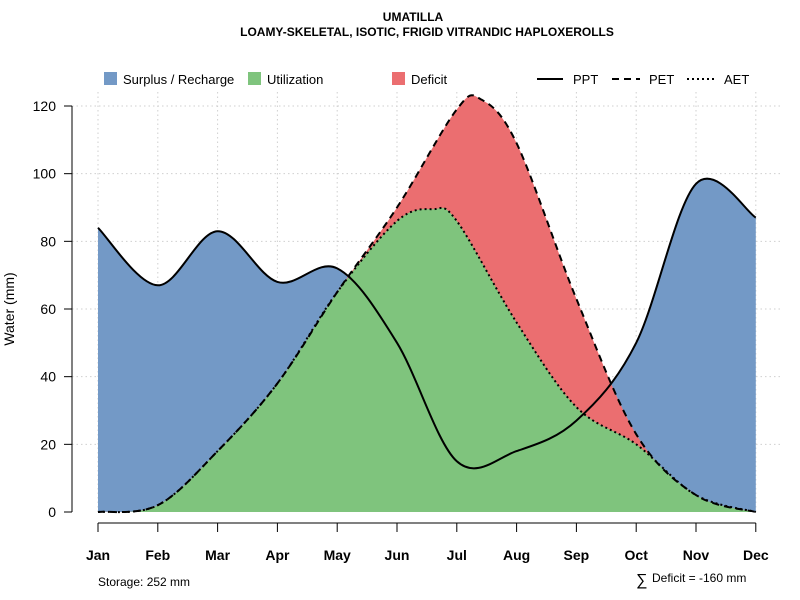 This screenshot has height=600, width=800. I want to click on x-tick-label-oct: Oct, so click(637, 555).